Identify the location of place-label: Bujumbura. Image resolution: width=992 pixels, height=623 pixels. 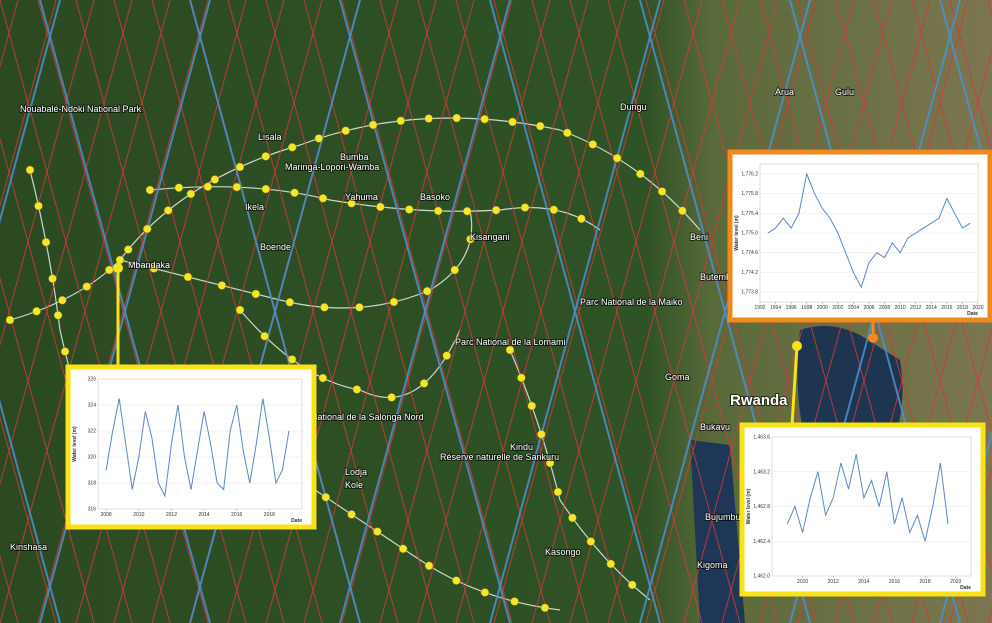
(727, 517).